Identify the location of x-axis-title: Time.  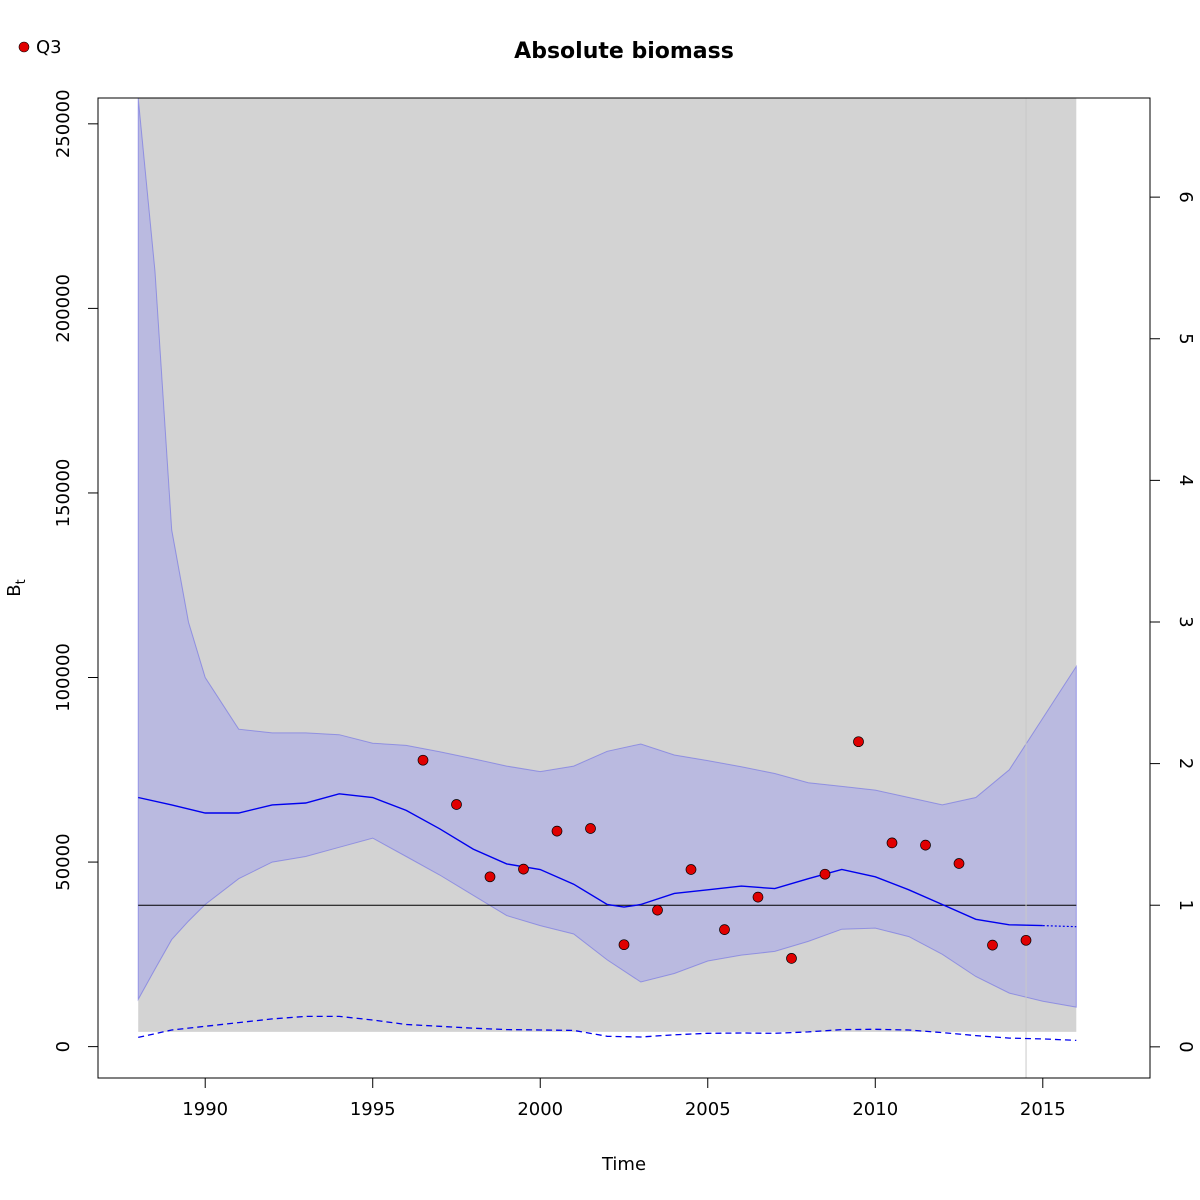
(623, 1164).